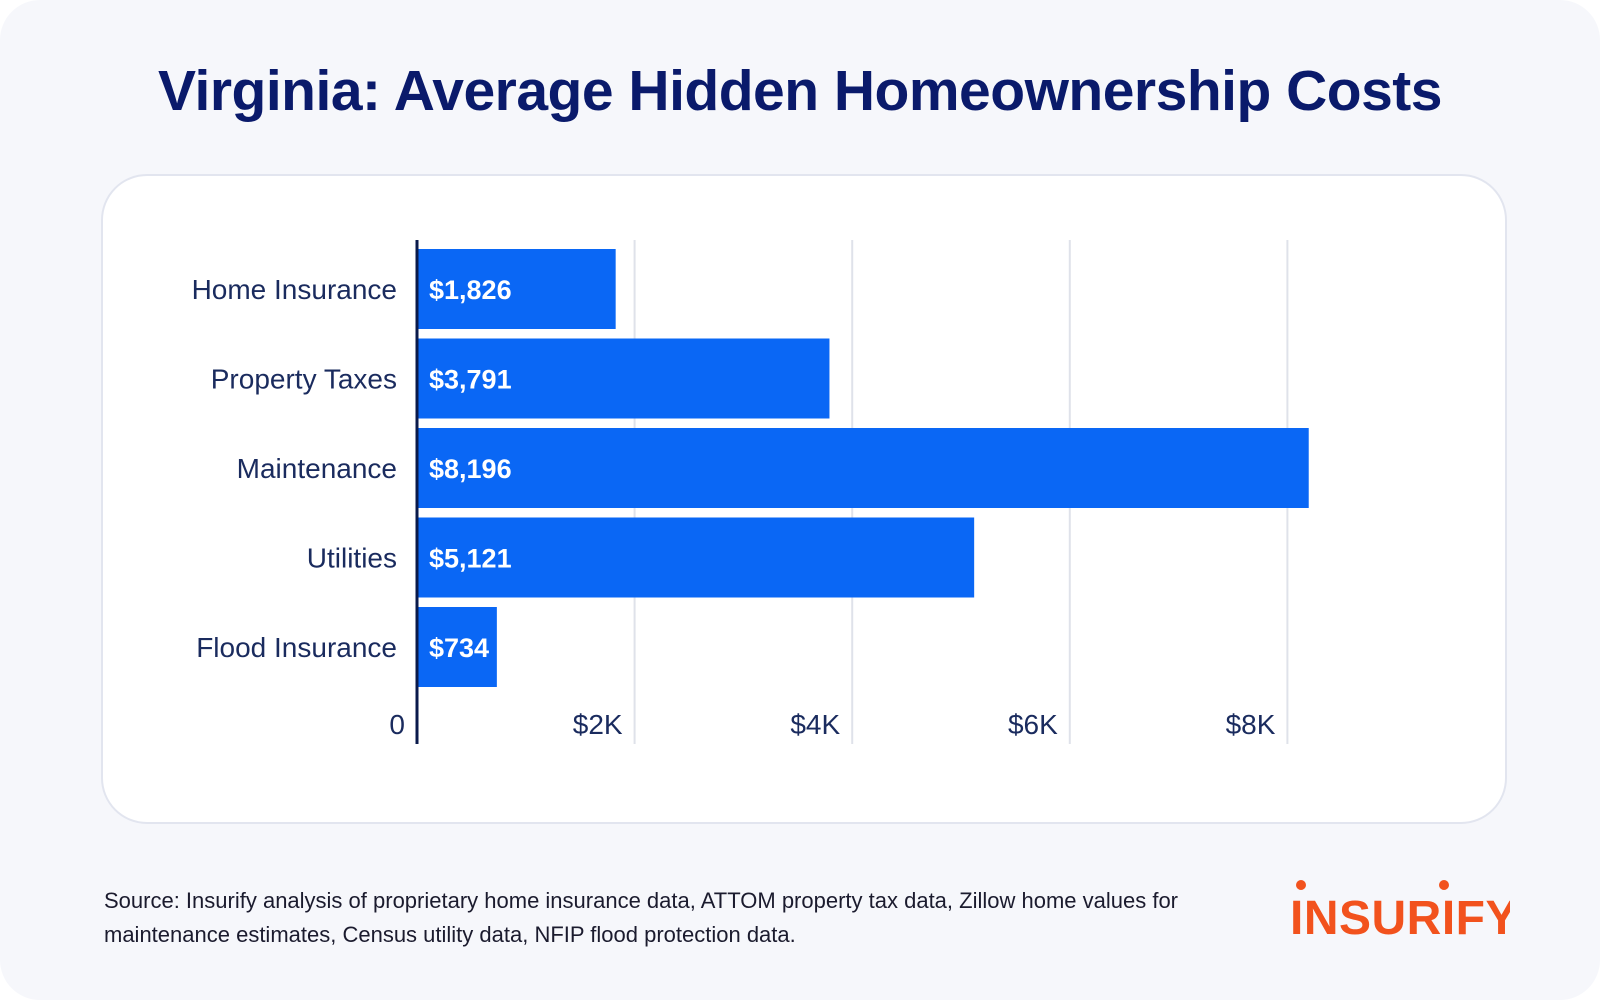 The height and width of the screenshot is (1000, 1600). What do you see at coordinates (1444, 885) in the screenshot?
I see `logo-dot-right` at bounding box center [1444, 885].